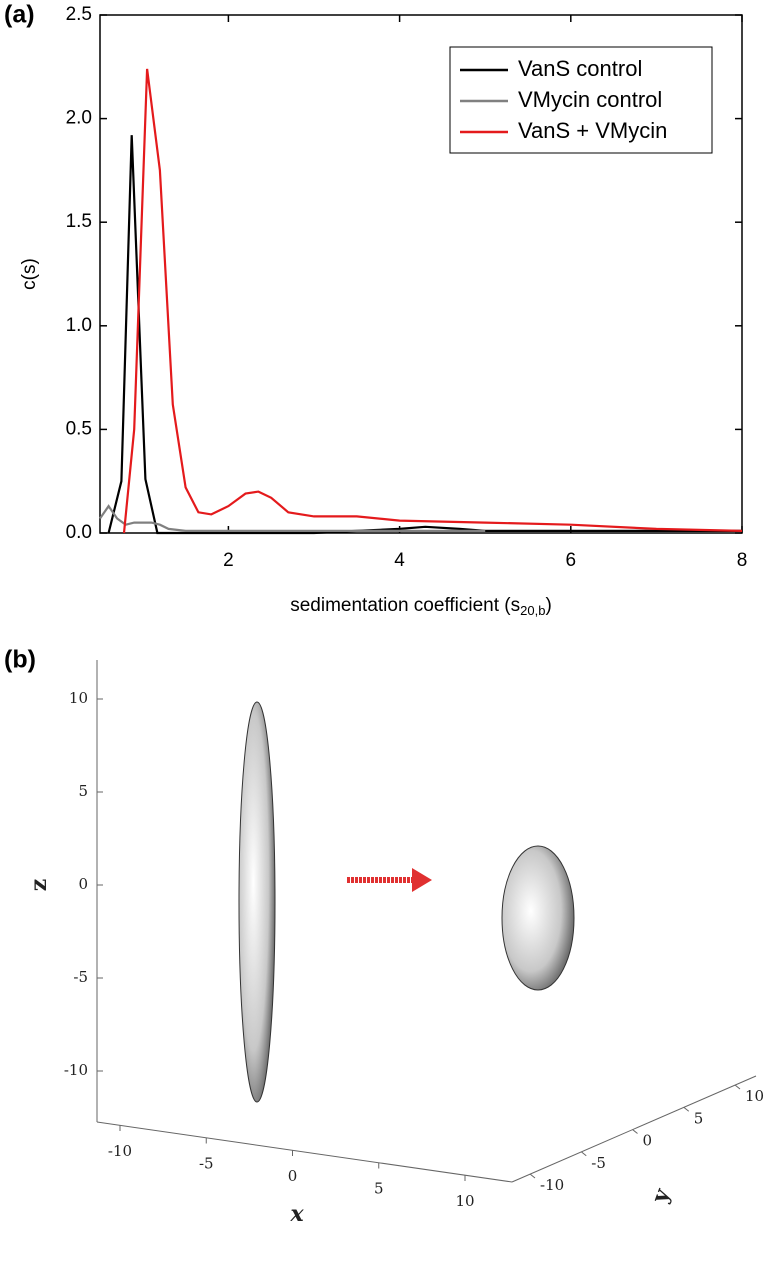 The height and width of the screenshot is (1261, 774). Describe the element at coordinates (742, 560) in the screenshot. I see `x-tick-label: 8` at that location.